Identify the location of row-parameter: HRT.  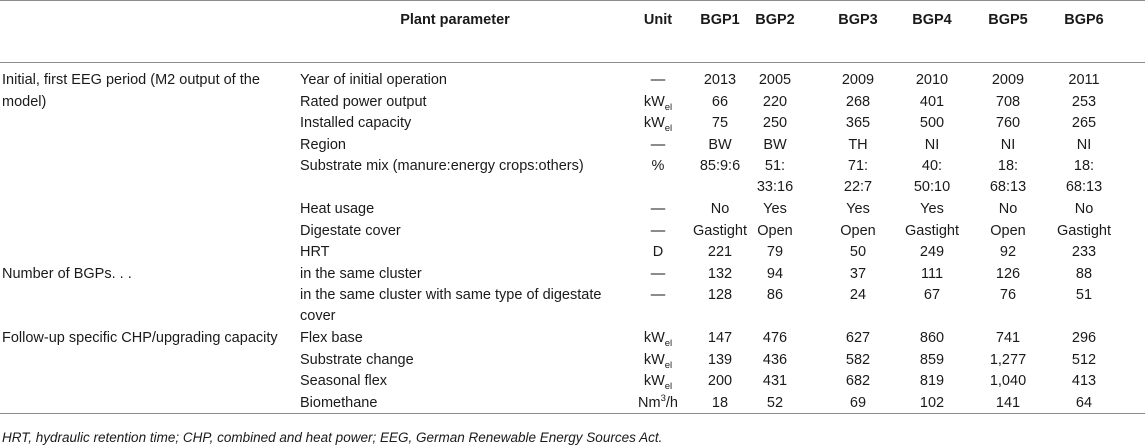
(315, 252).